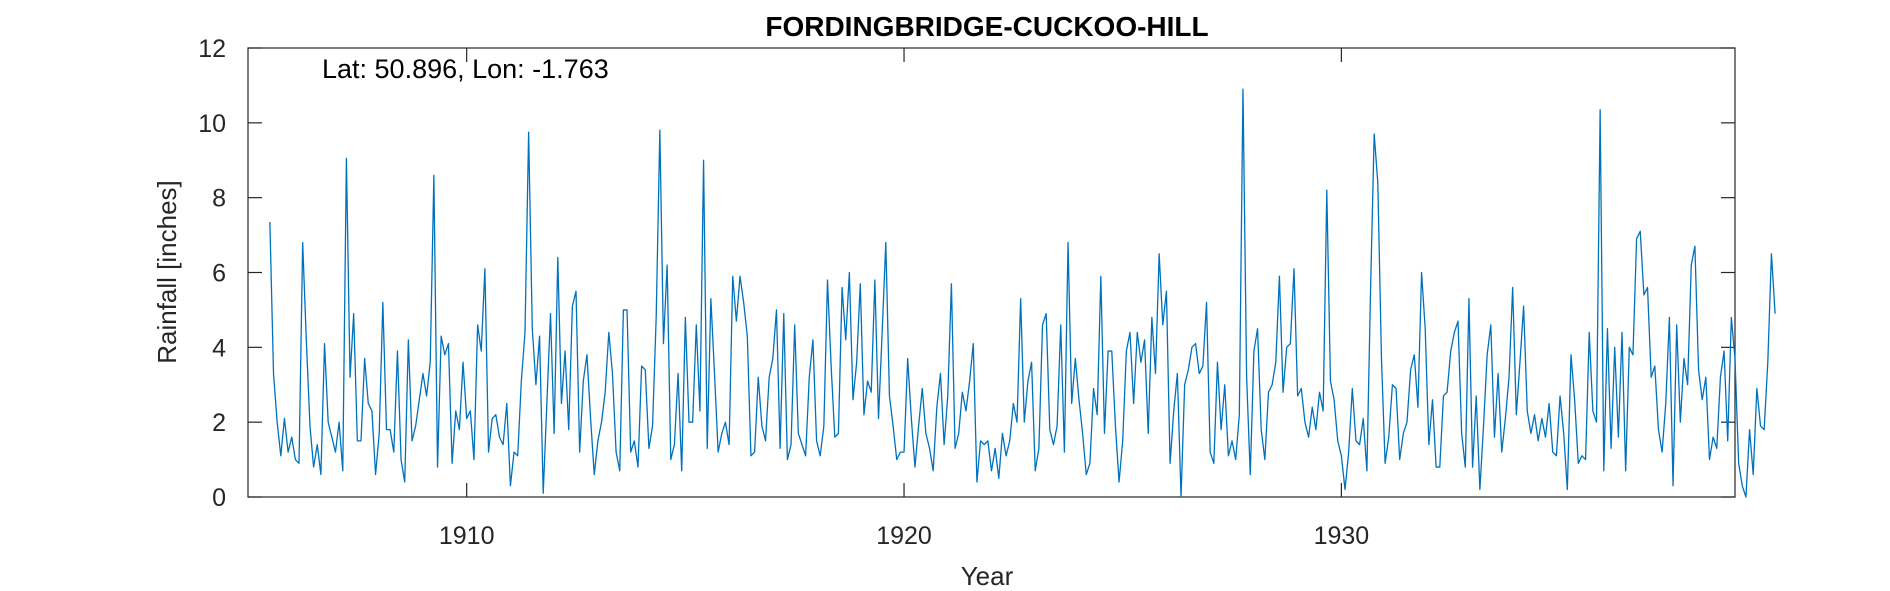  I want to click on location-annotation: Lat: 50.896, Lon: -1.763, so click(465, 69).